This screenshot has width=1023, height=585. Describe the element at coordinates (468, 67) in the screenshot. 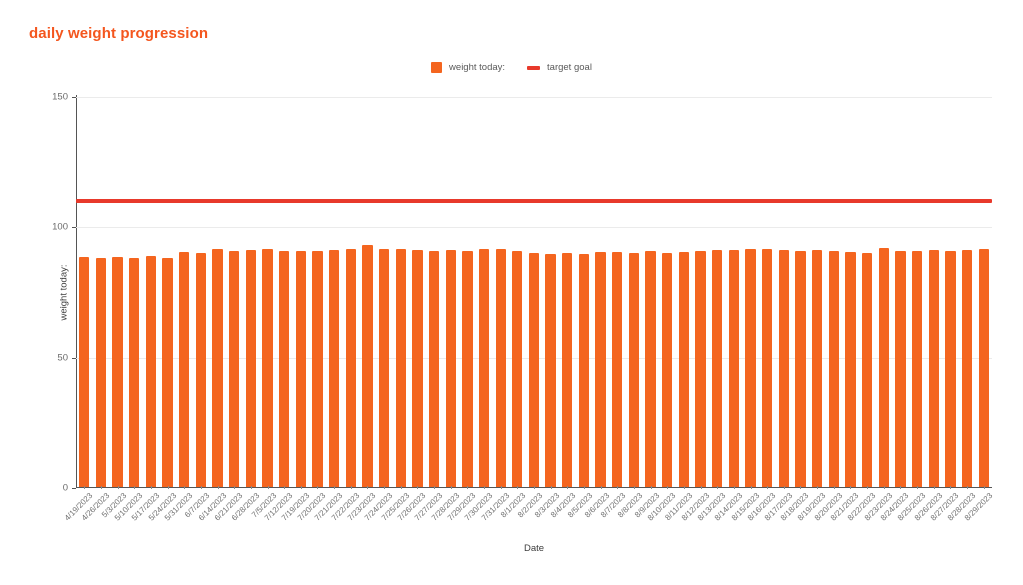

I see `legend-item-weight-today: weight today:` at that location.